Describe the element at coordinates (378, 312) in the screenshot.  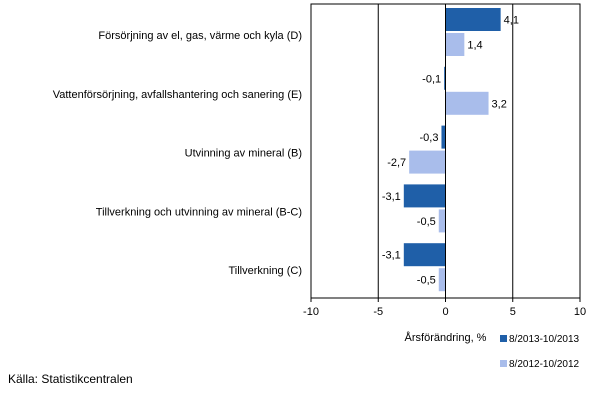
I see `x-tick-label: -5` at that location.